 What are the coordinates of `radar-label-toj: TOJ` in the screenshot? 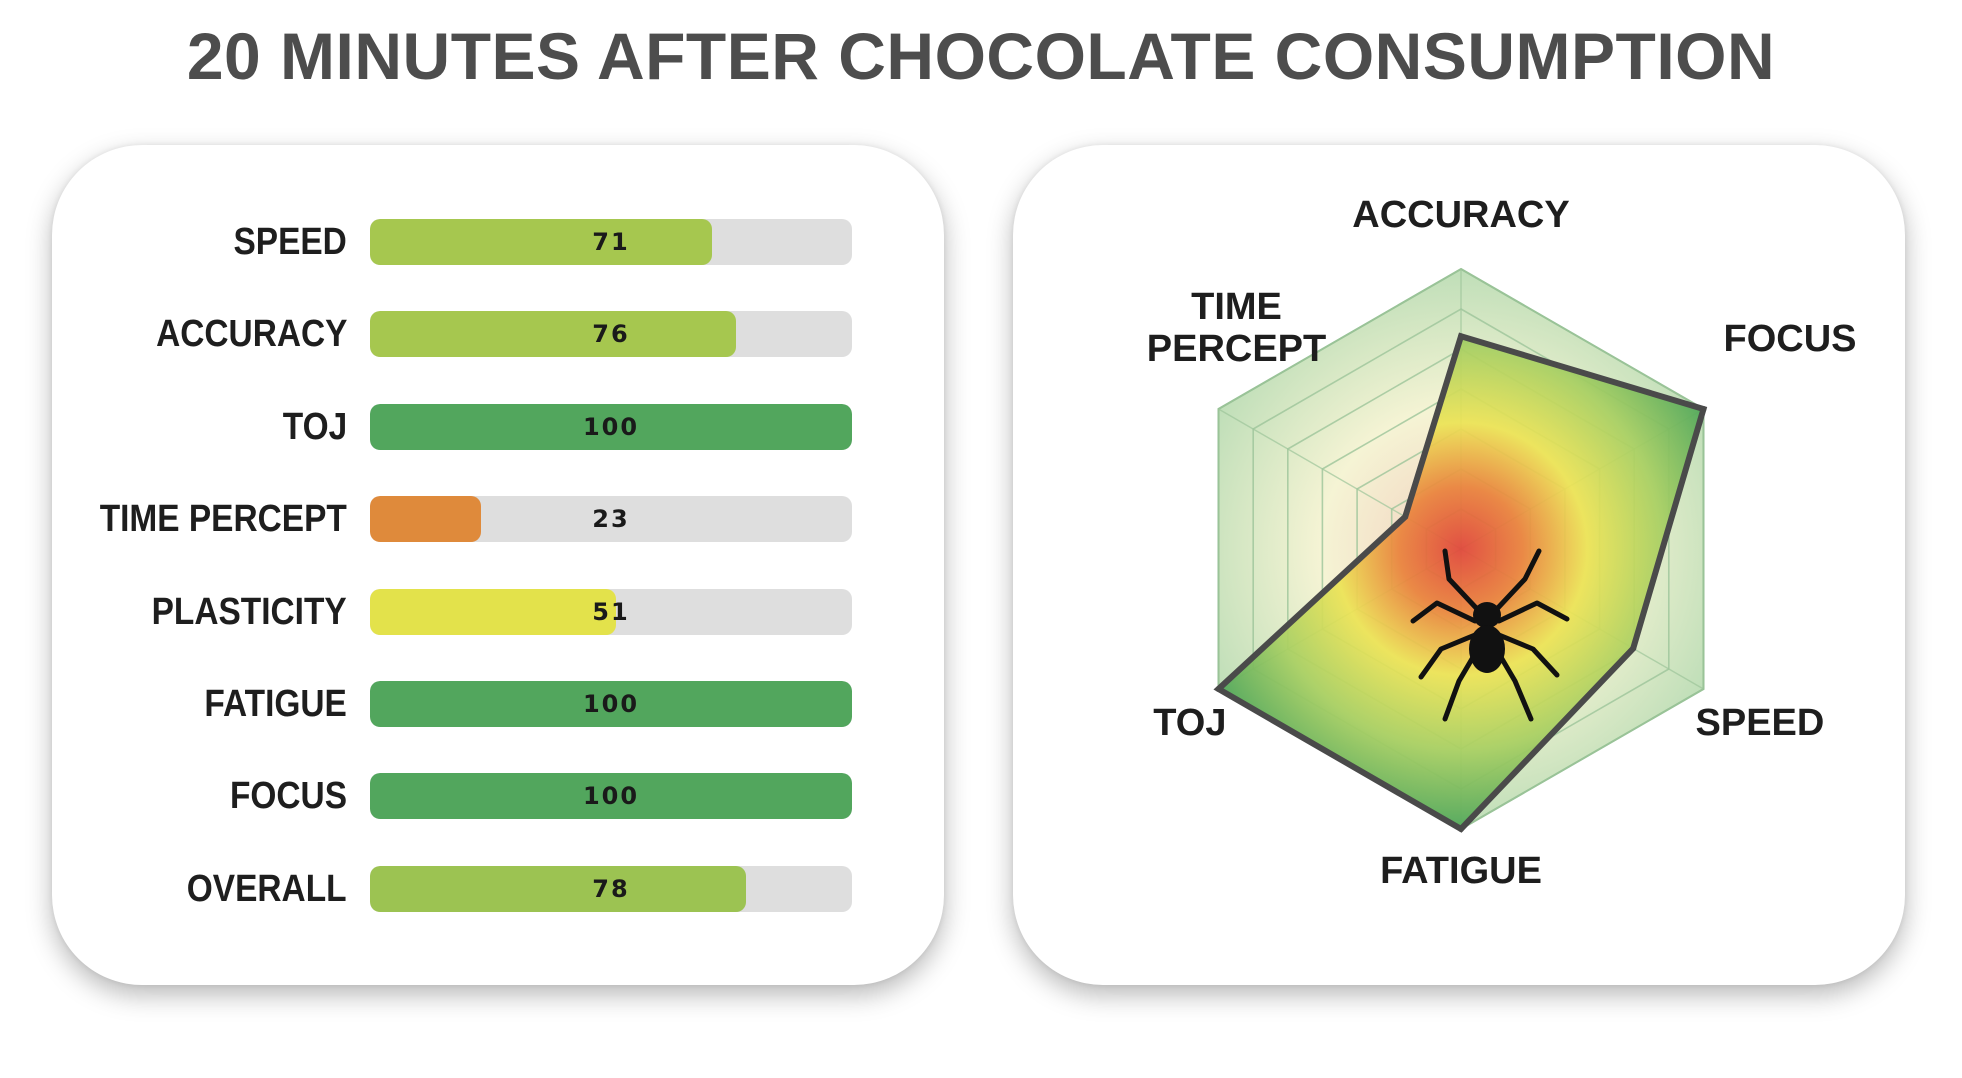 It's located at (1189, 723).